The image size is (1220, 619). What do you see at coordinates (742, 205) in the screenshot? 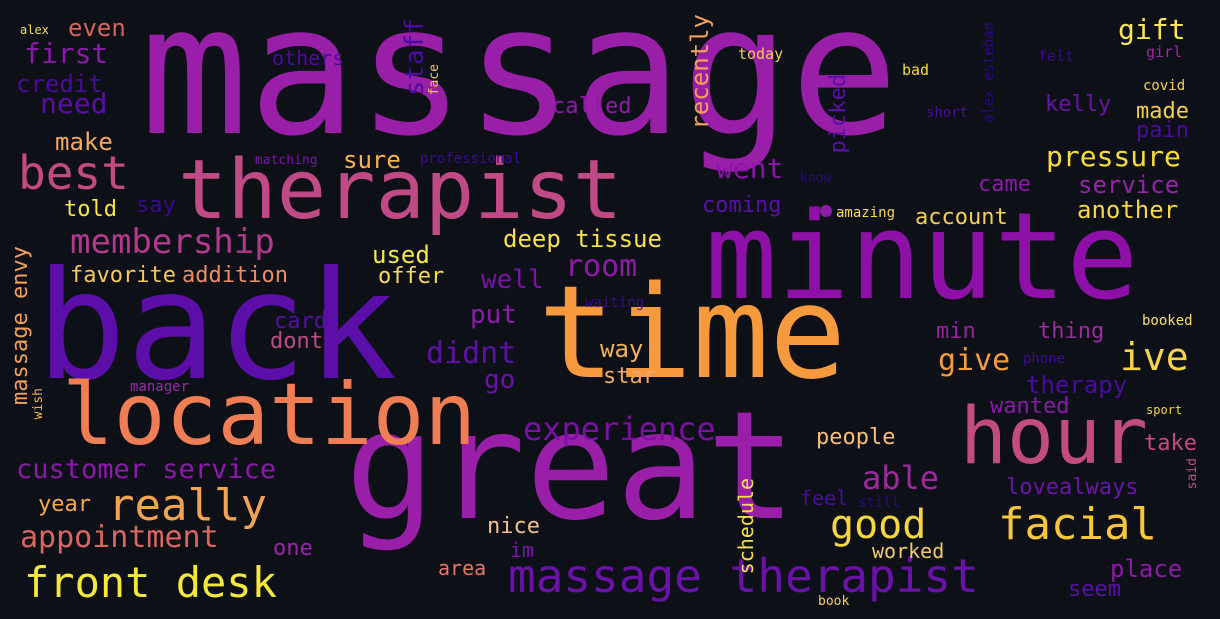
I see `word-coming: coming` at bounding box center [742, 205].